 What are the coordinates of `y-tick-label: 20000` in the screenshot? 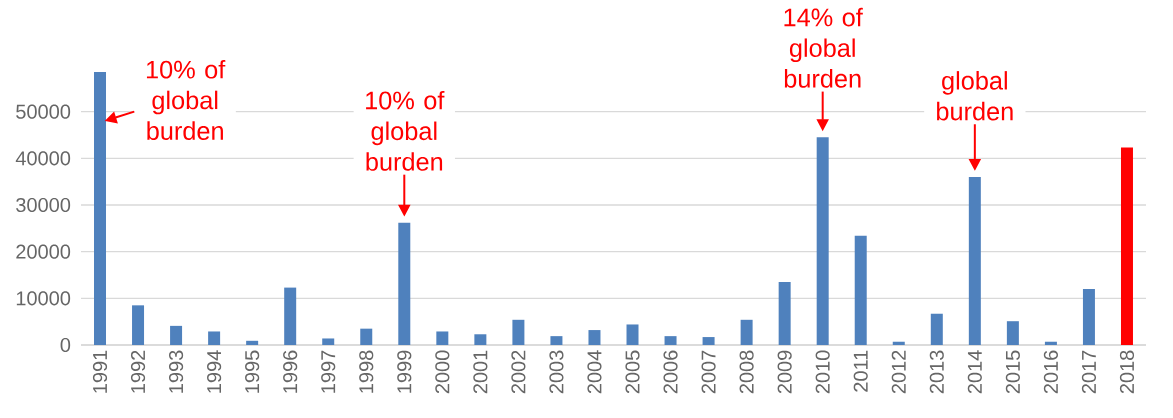 It's located at (43, 251).